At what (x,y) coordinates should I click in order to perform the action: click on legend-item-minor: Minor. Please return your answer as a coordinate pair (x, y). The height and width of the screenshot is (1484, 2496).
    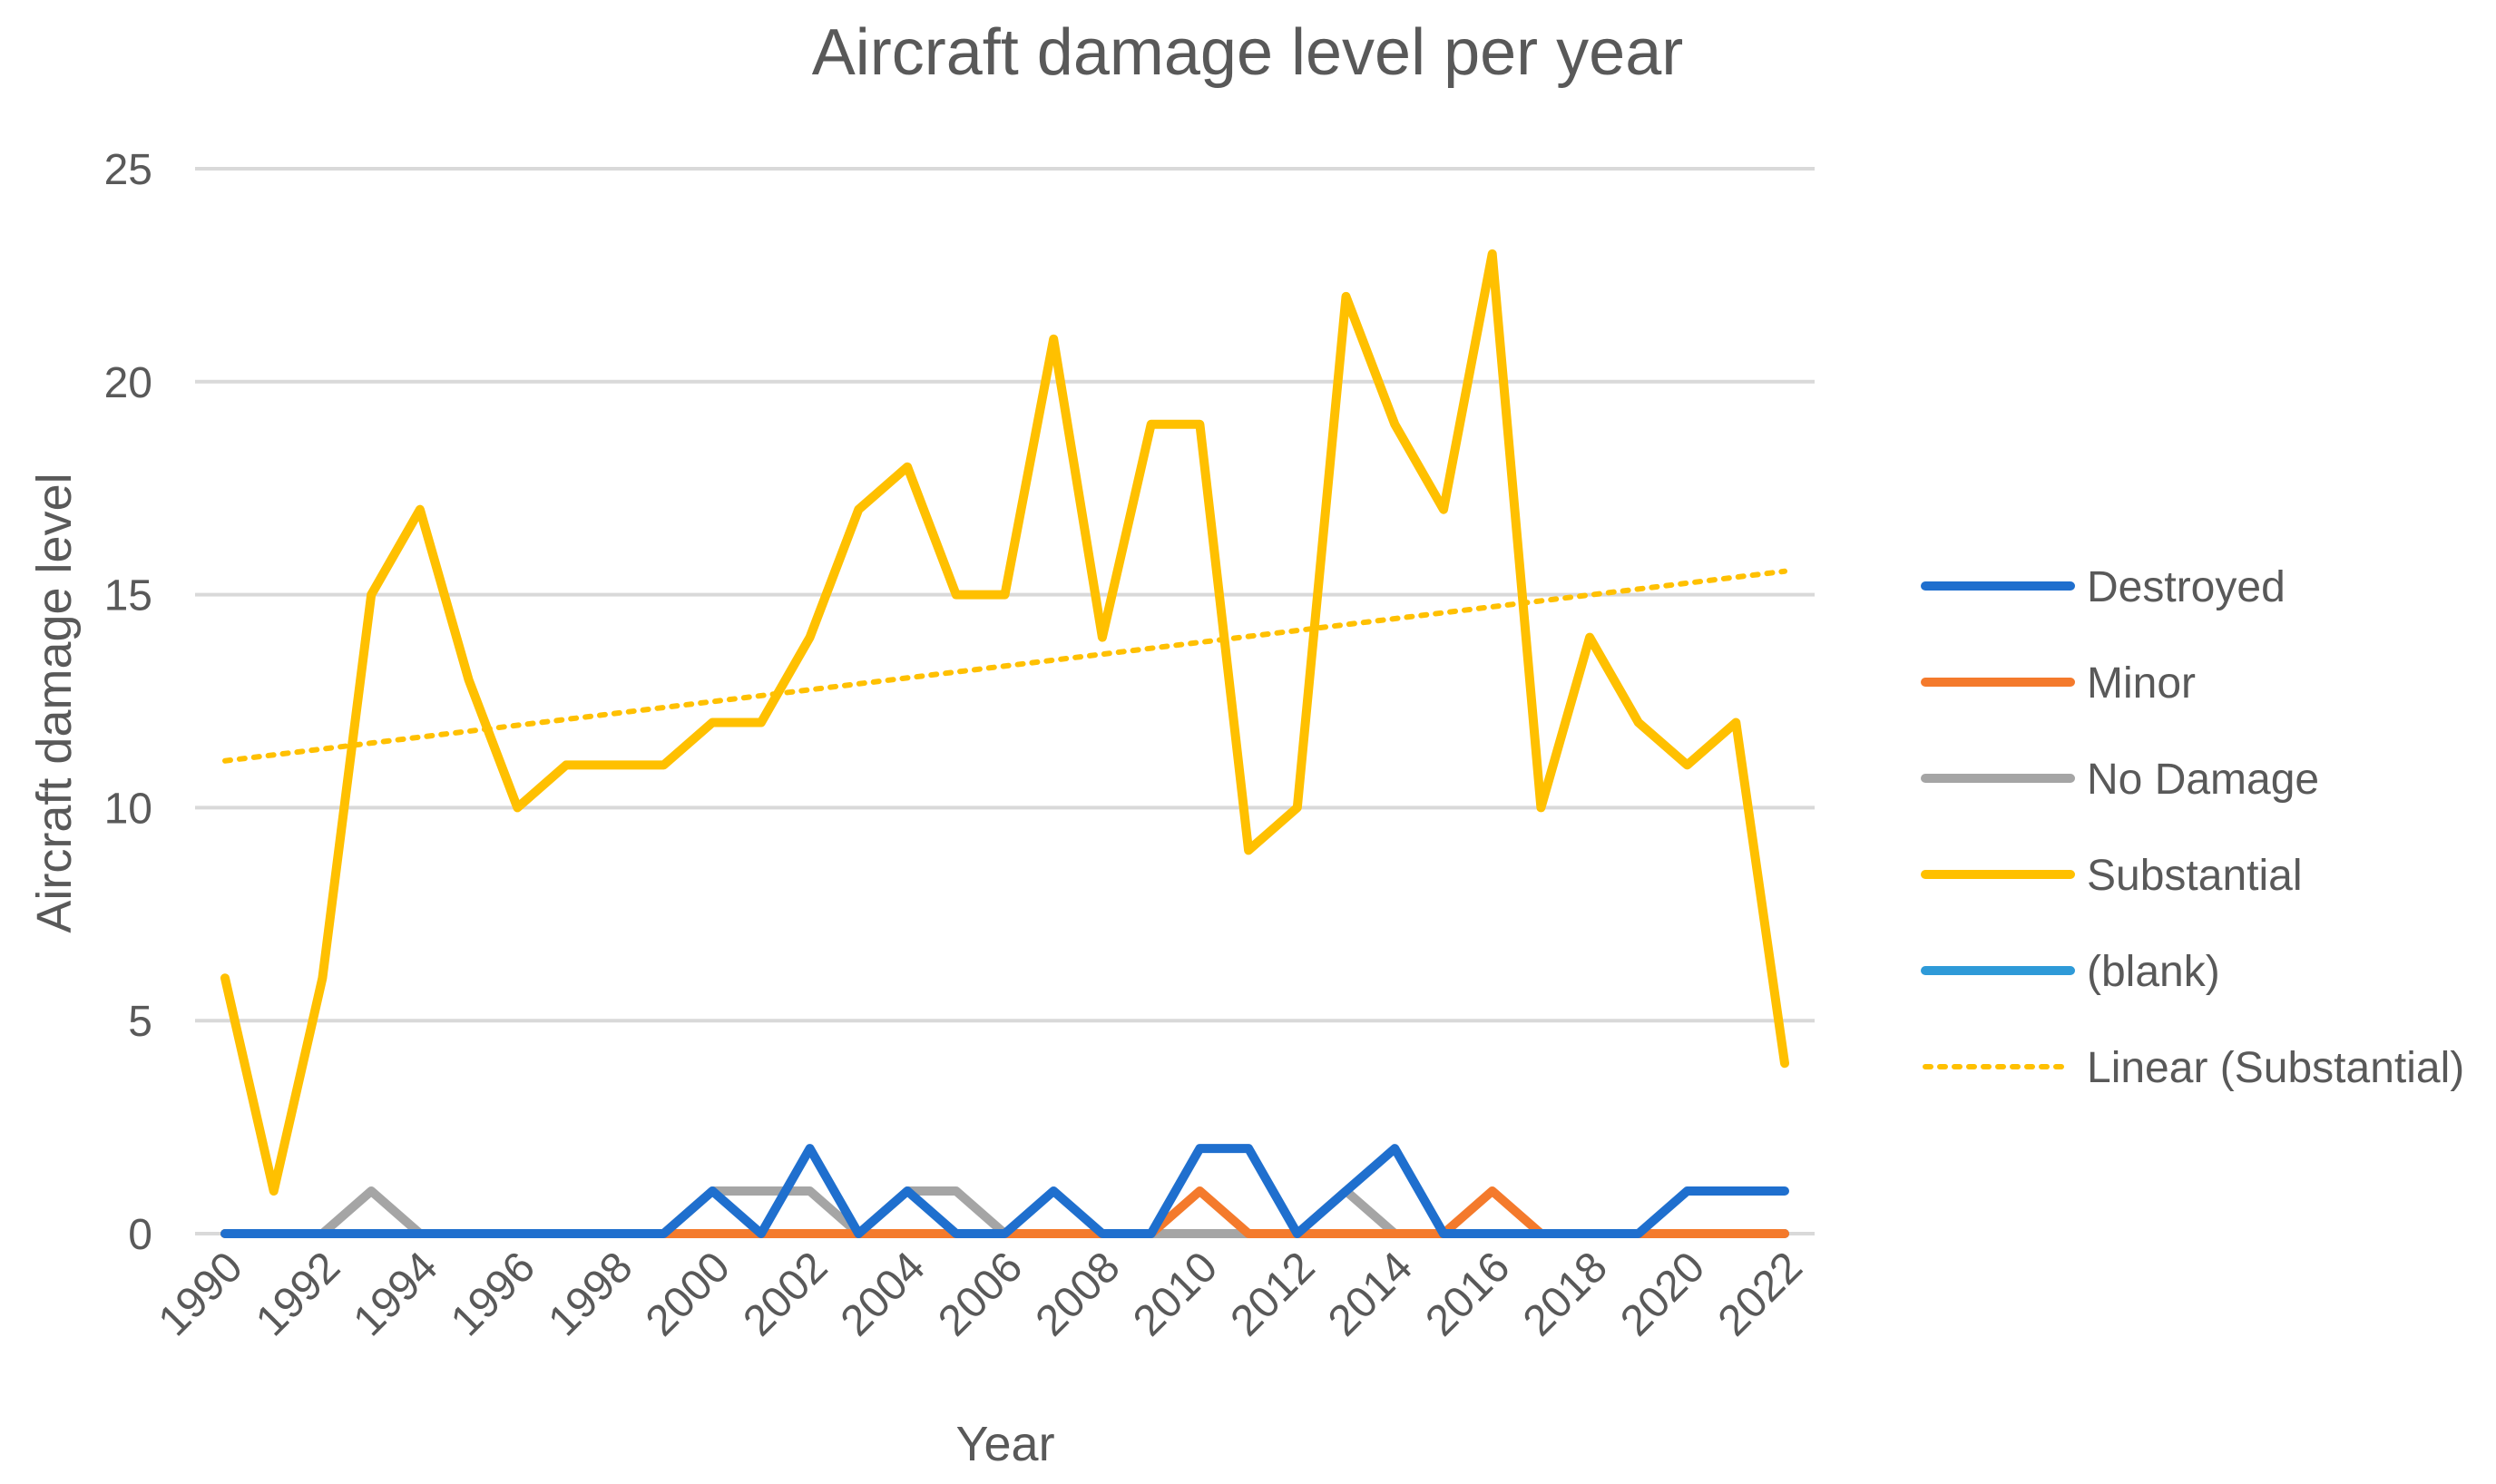
    Looking at the image, I should click on (2058, 683).